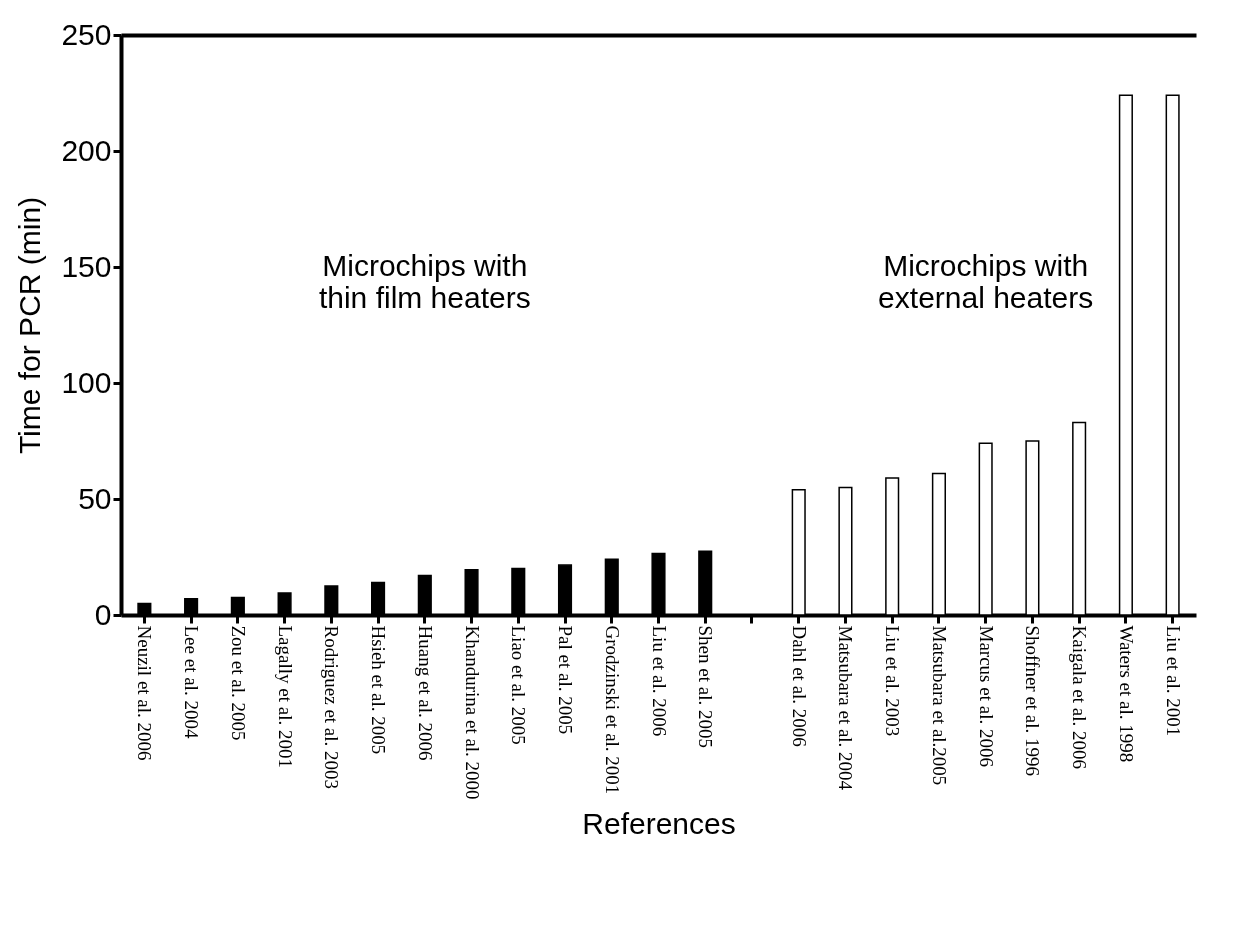 This screenshot has height=934, width=1235. I want to click on x-tick-label: Grodzinski et al. 2001, so click(612, 710).